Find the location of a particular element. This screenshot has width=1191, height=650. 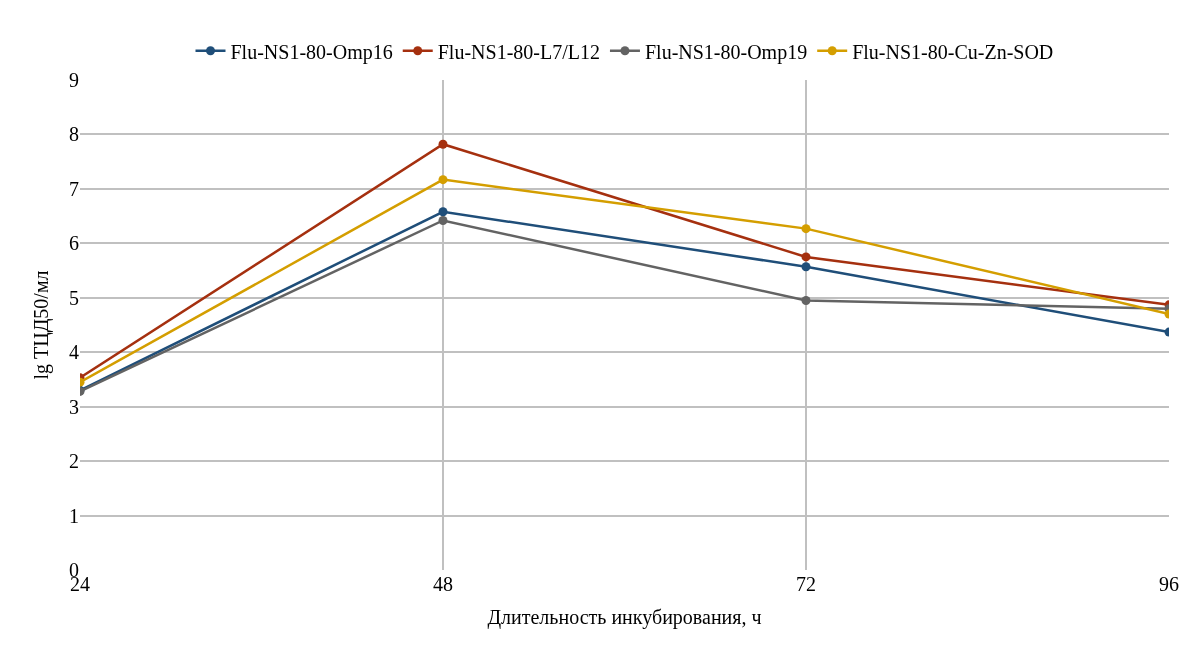

legend-label: Flu-NS1-80-L7/L12 is located at coordinates (518, 51).